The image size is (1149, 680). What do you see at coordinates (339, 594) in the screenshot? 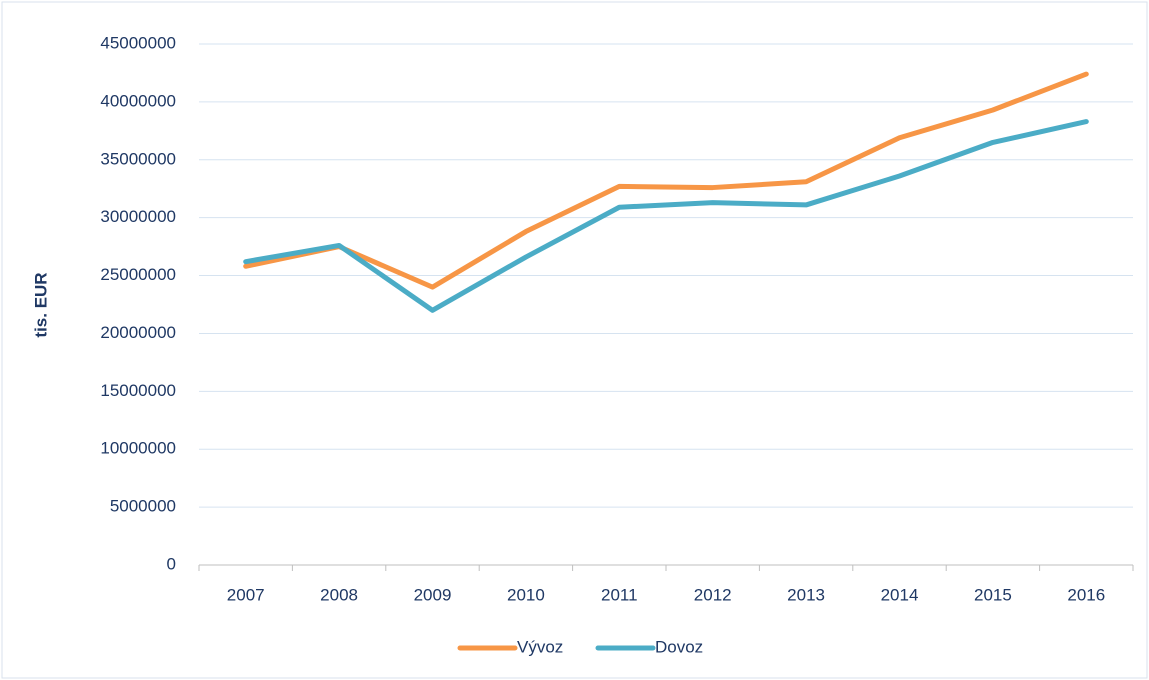
I see `x-tick-label: 2008` at bounding box center [339, 594].